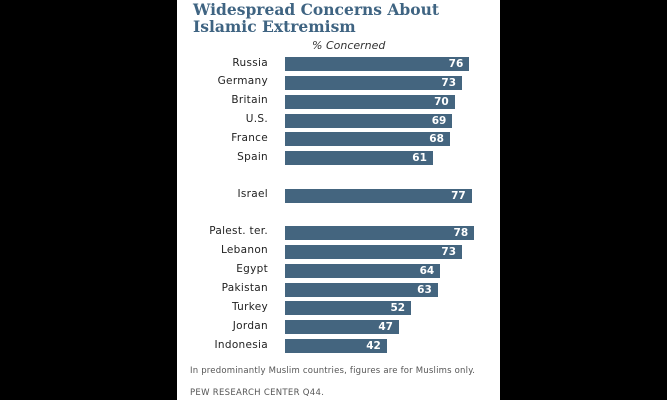  Describe the element at coordinates (242, 81) in the screenshot. I see `category-label: Germany` at that location.